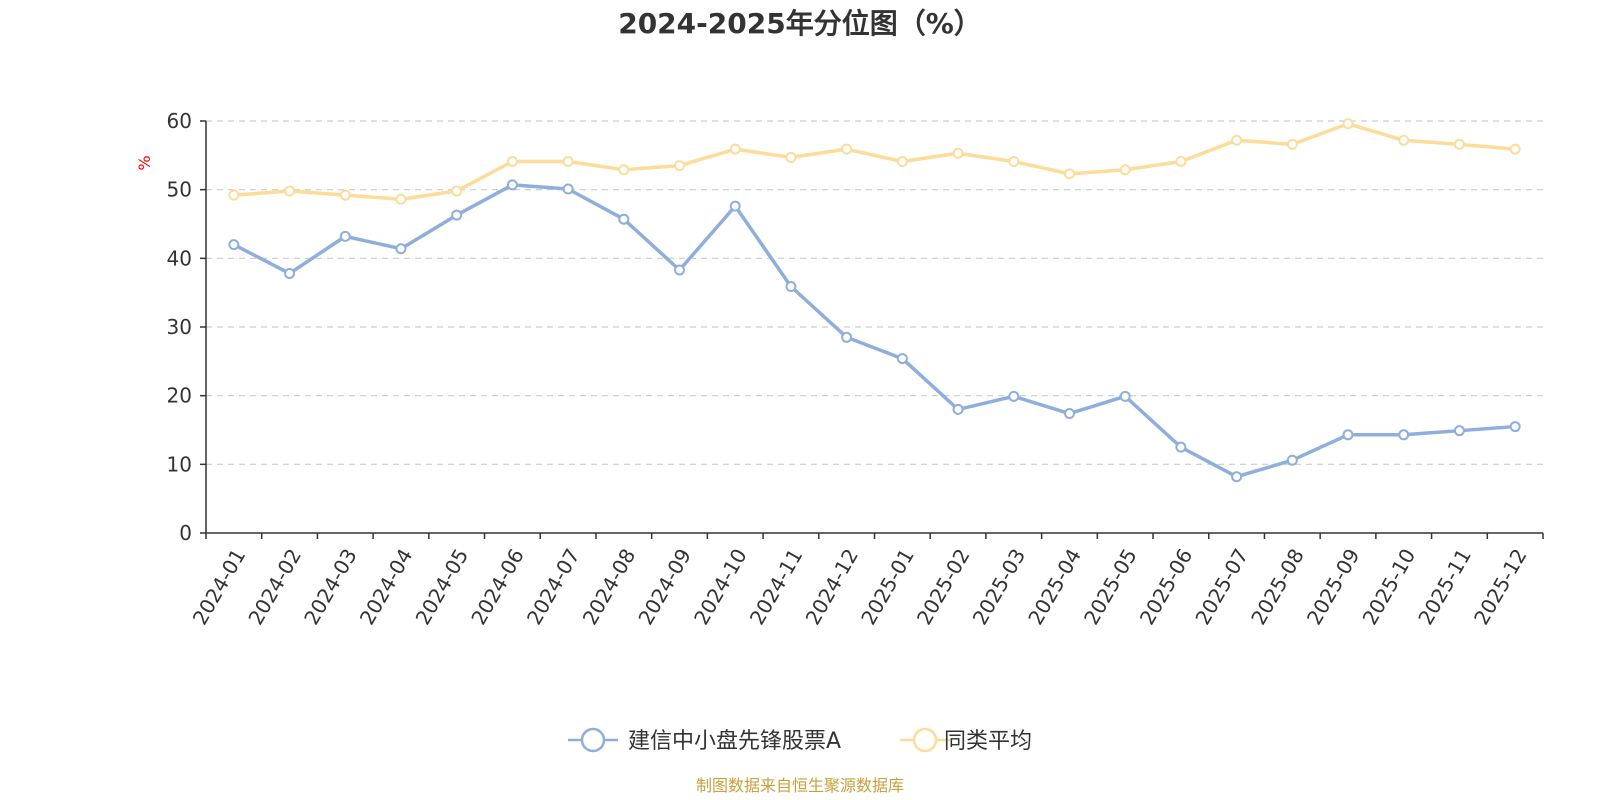  Describe the element at coordinates (442, 587) in the screenshot. I see `x-tick-label-2024-05: 2024-05` at that location.